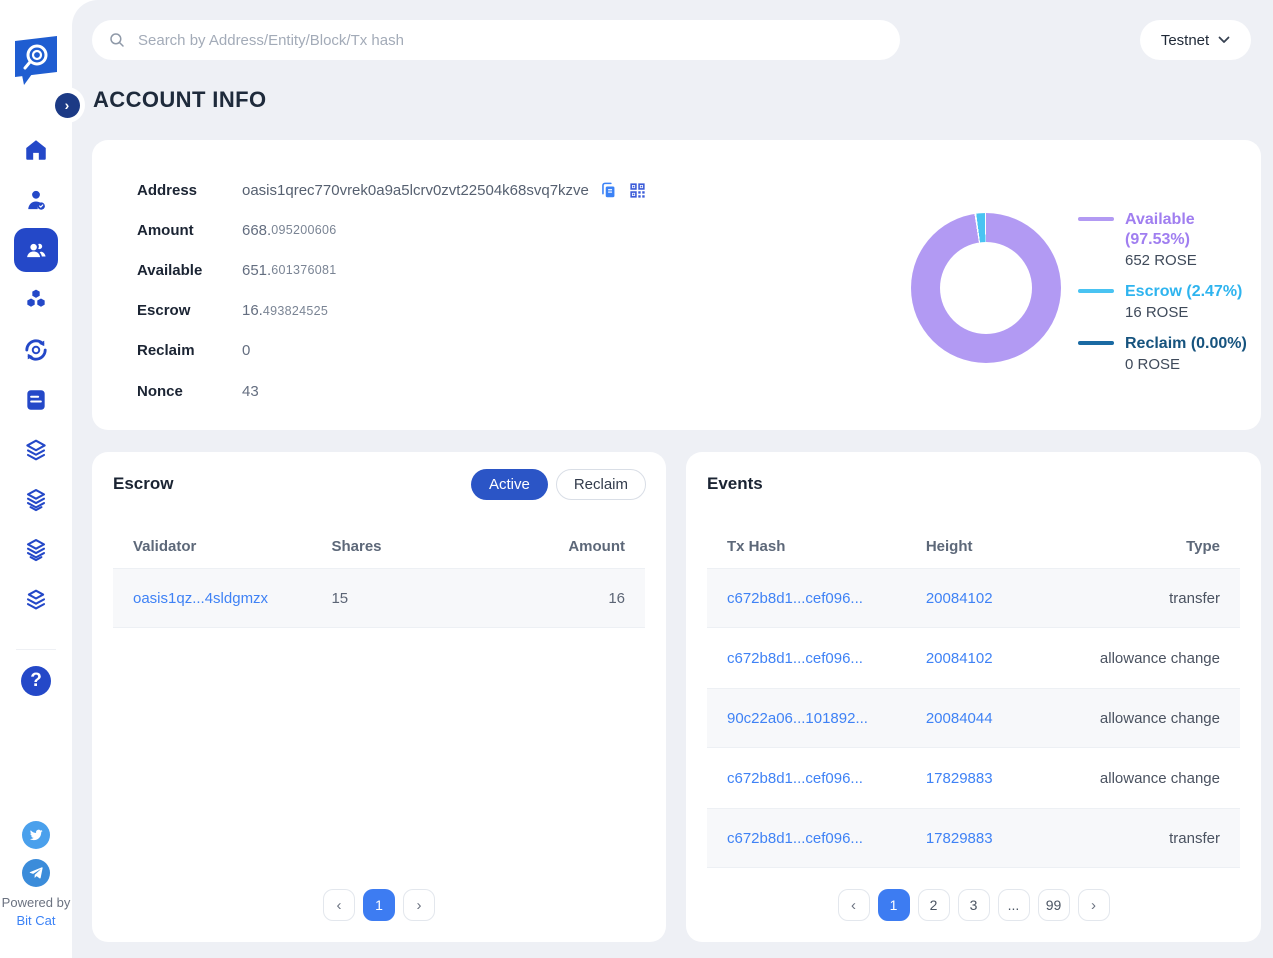 The image size is (1273, 958). I want to click on escrow-tabs: Active Reclaim, so click(558, 484).